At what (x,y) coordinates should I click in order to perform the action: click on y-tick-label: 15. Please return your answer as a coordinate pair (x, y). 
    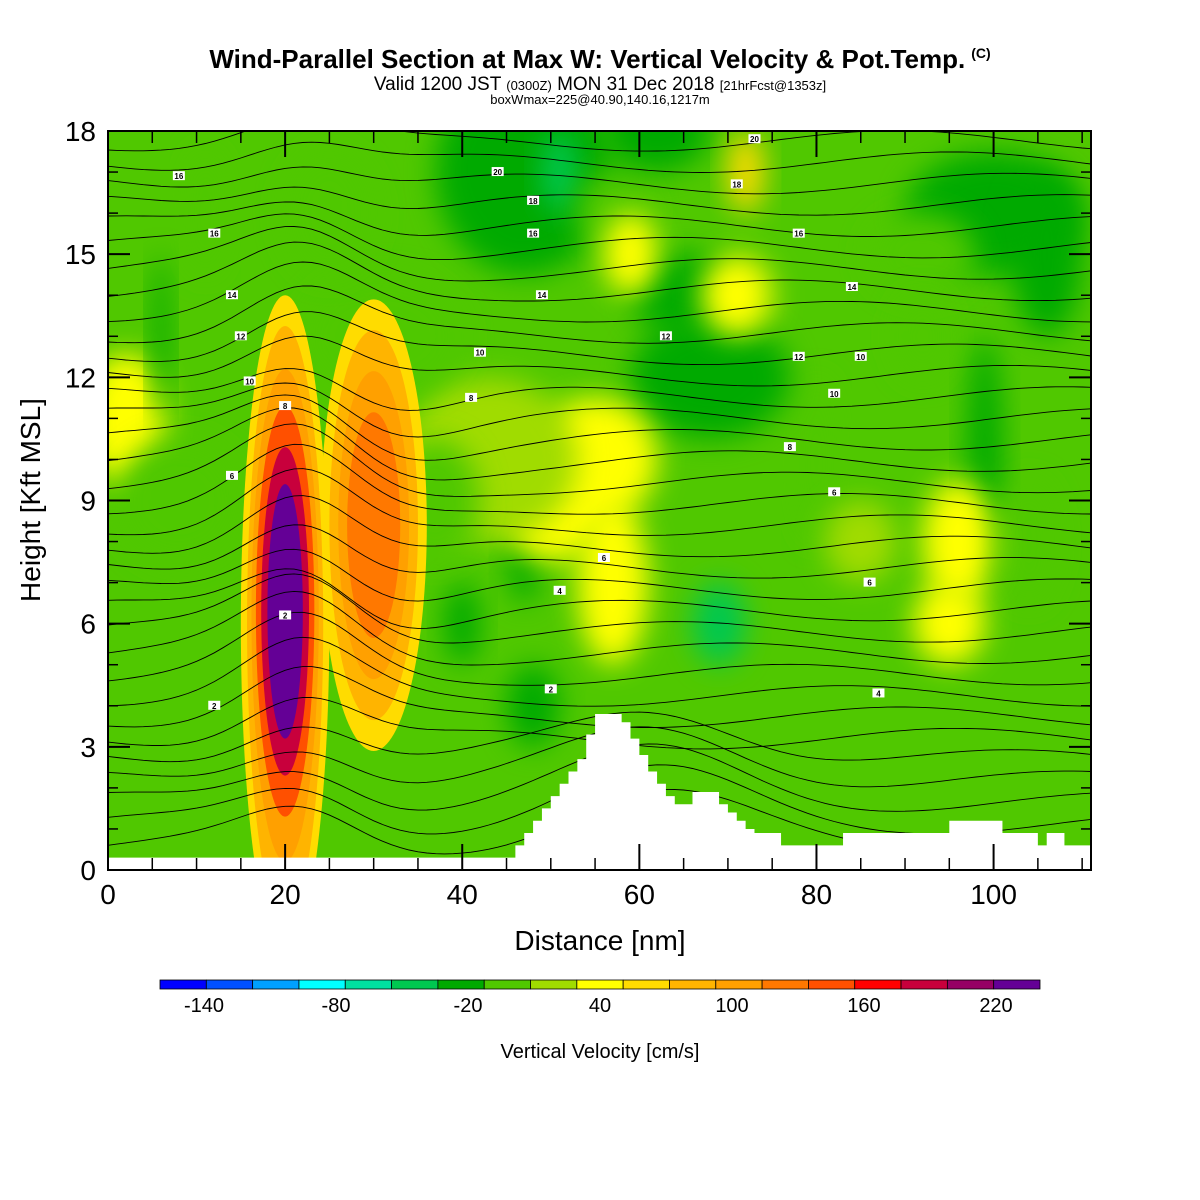
    Looking at the image, I should click on (80, 254).